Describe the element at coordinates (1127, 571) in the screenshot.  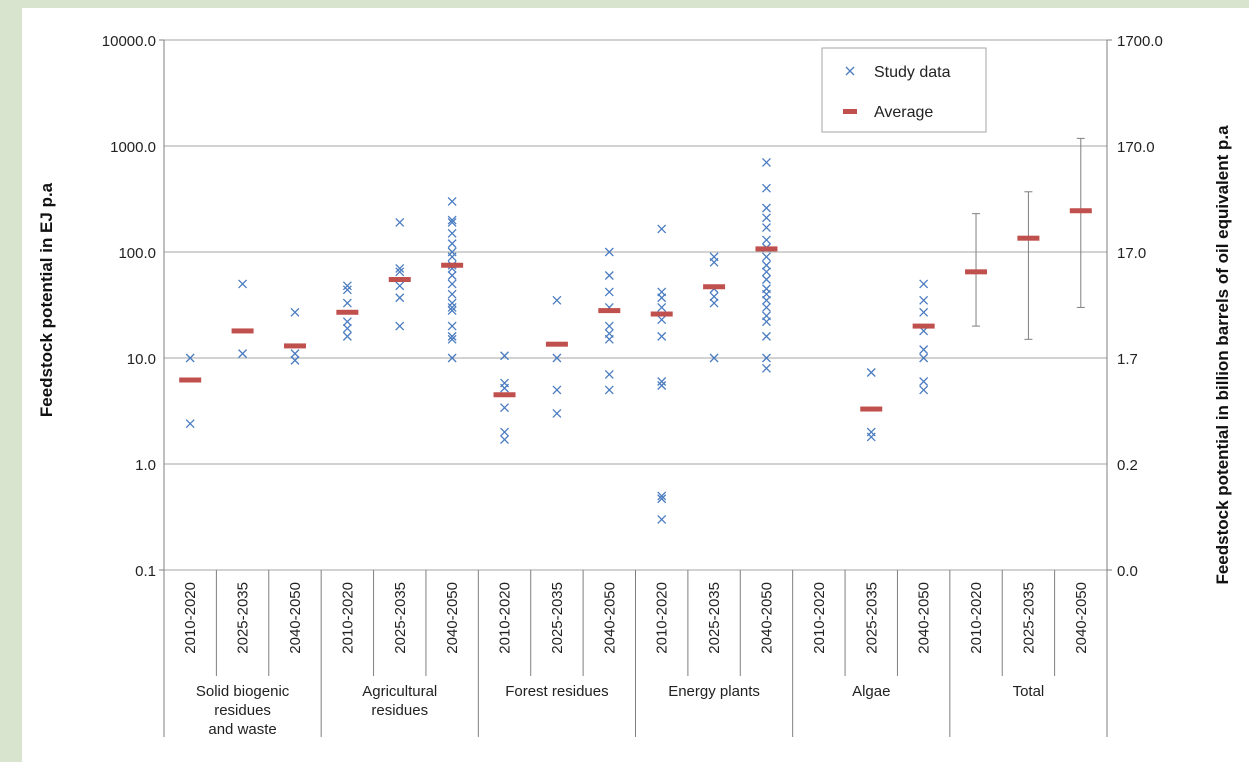
I see `y-tick-label-right: 0.0` at that location.